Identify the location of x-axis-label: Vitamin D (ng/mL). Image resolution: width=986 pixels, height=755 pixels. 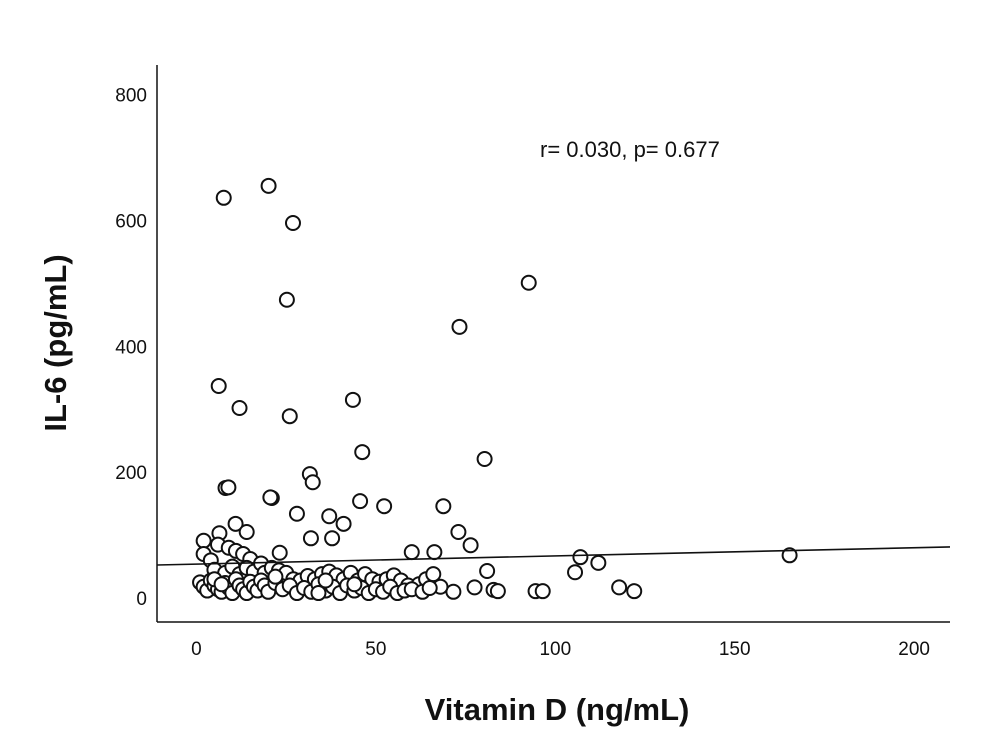
(557, 709).